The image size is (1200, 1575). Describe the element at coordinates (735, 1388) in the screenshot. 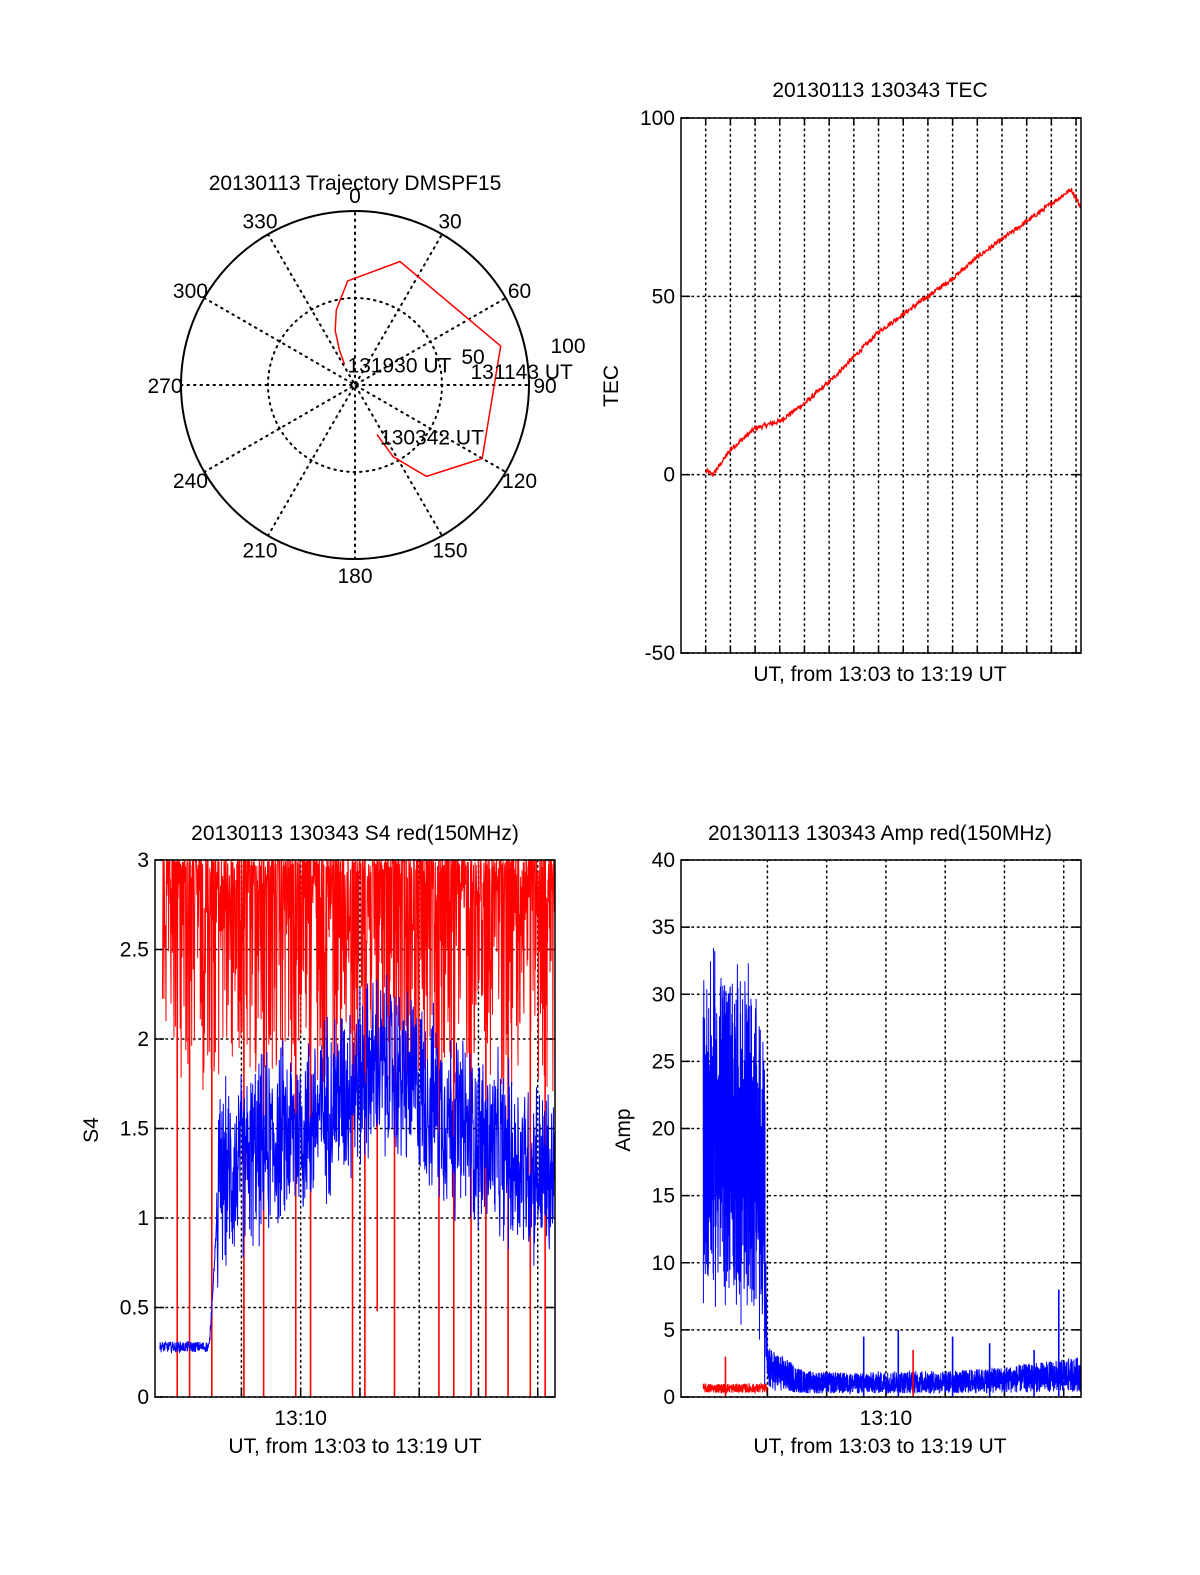

I see `amp-red-series-line` at that location.